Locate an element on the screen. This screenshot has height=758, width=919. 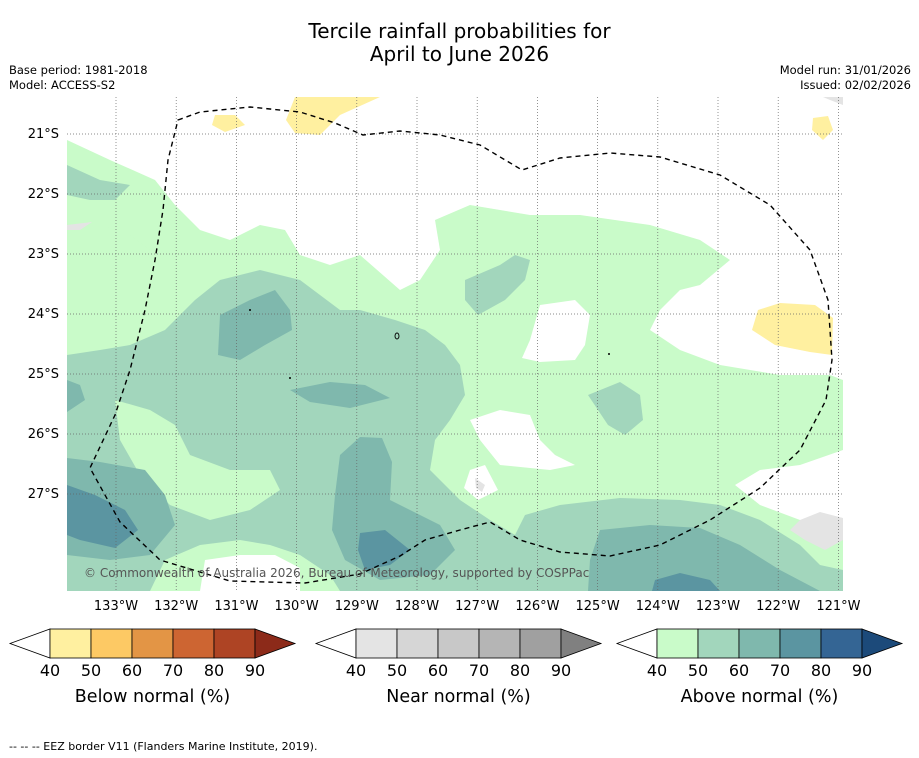
lat-label: 27°S is located at coordinates (43, 494).